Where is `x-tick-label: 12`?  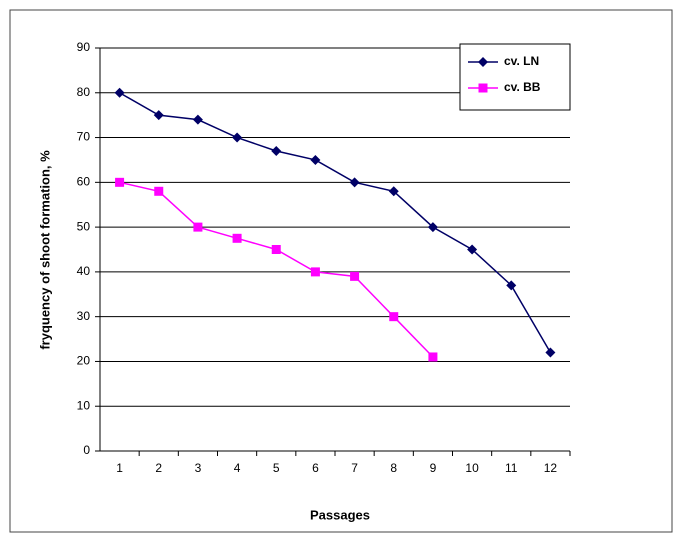 x-tick-label: 12 is located at coordinates (551, 468).